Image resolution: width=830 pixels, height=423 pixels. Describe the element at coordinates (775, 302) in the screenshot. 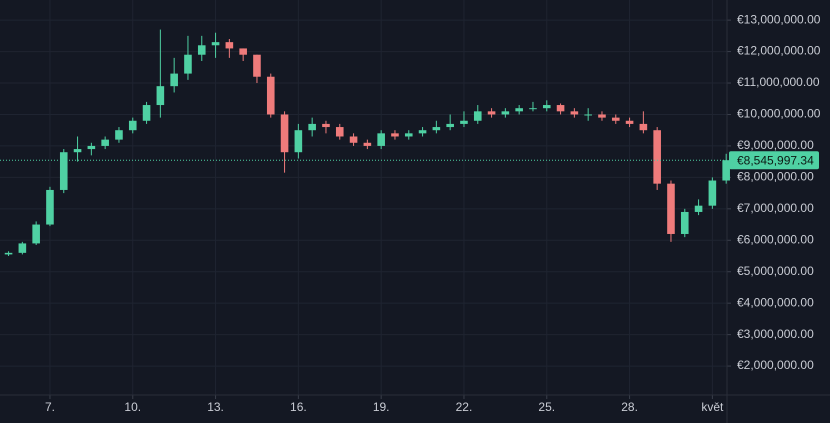

I see `y-tick-label: €4,000,000.00` at that location.